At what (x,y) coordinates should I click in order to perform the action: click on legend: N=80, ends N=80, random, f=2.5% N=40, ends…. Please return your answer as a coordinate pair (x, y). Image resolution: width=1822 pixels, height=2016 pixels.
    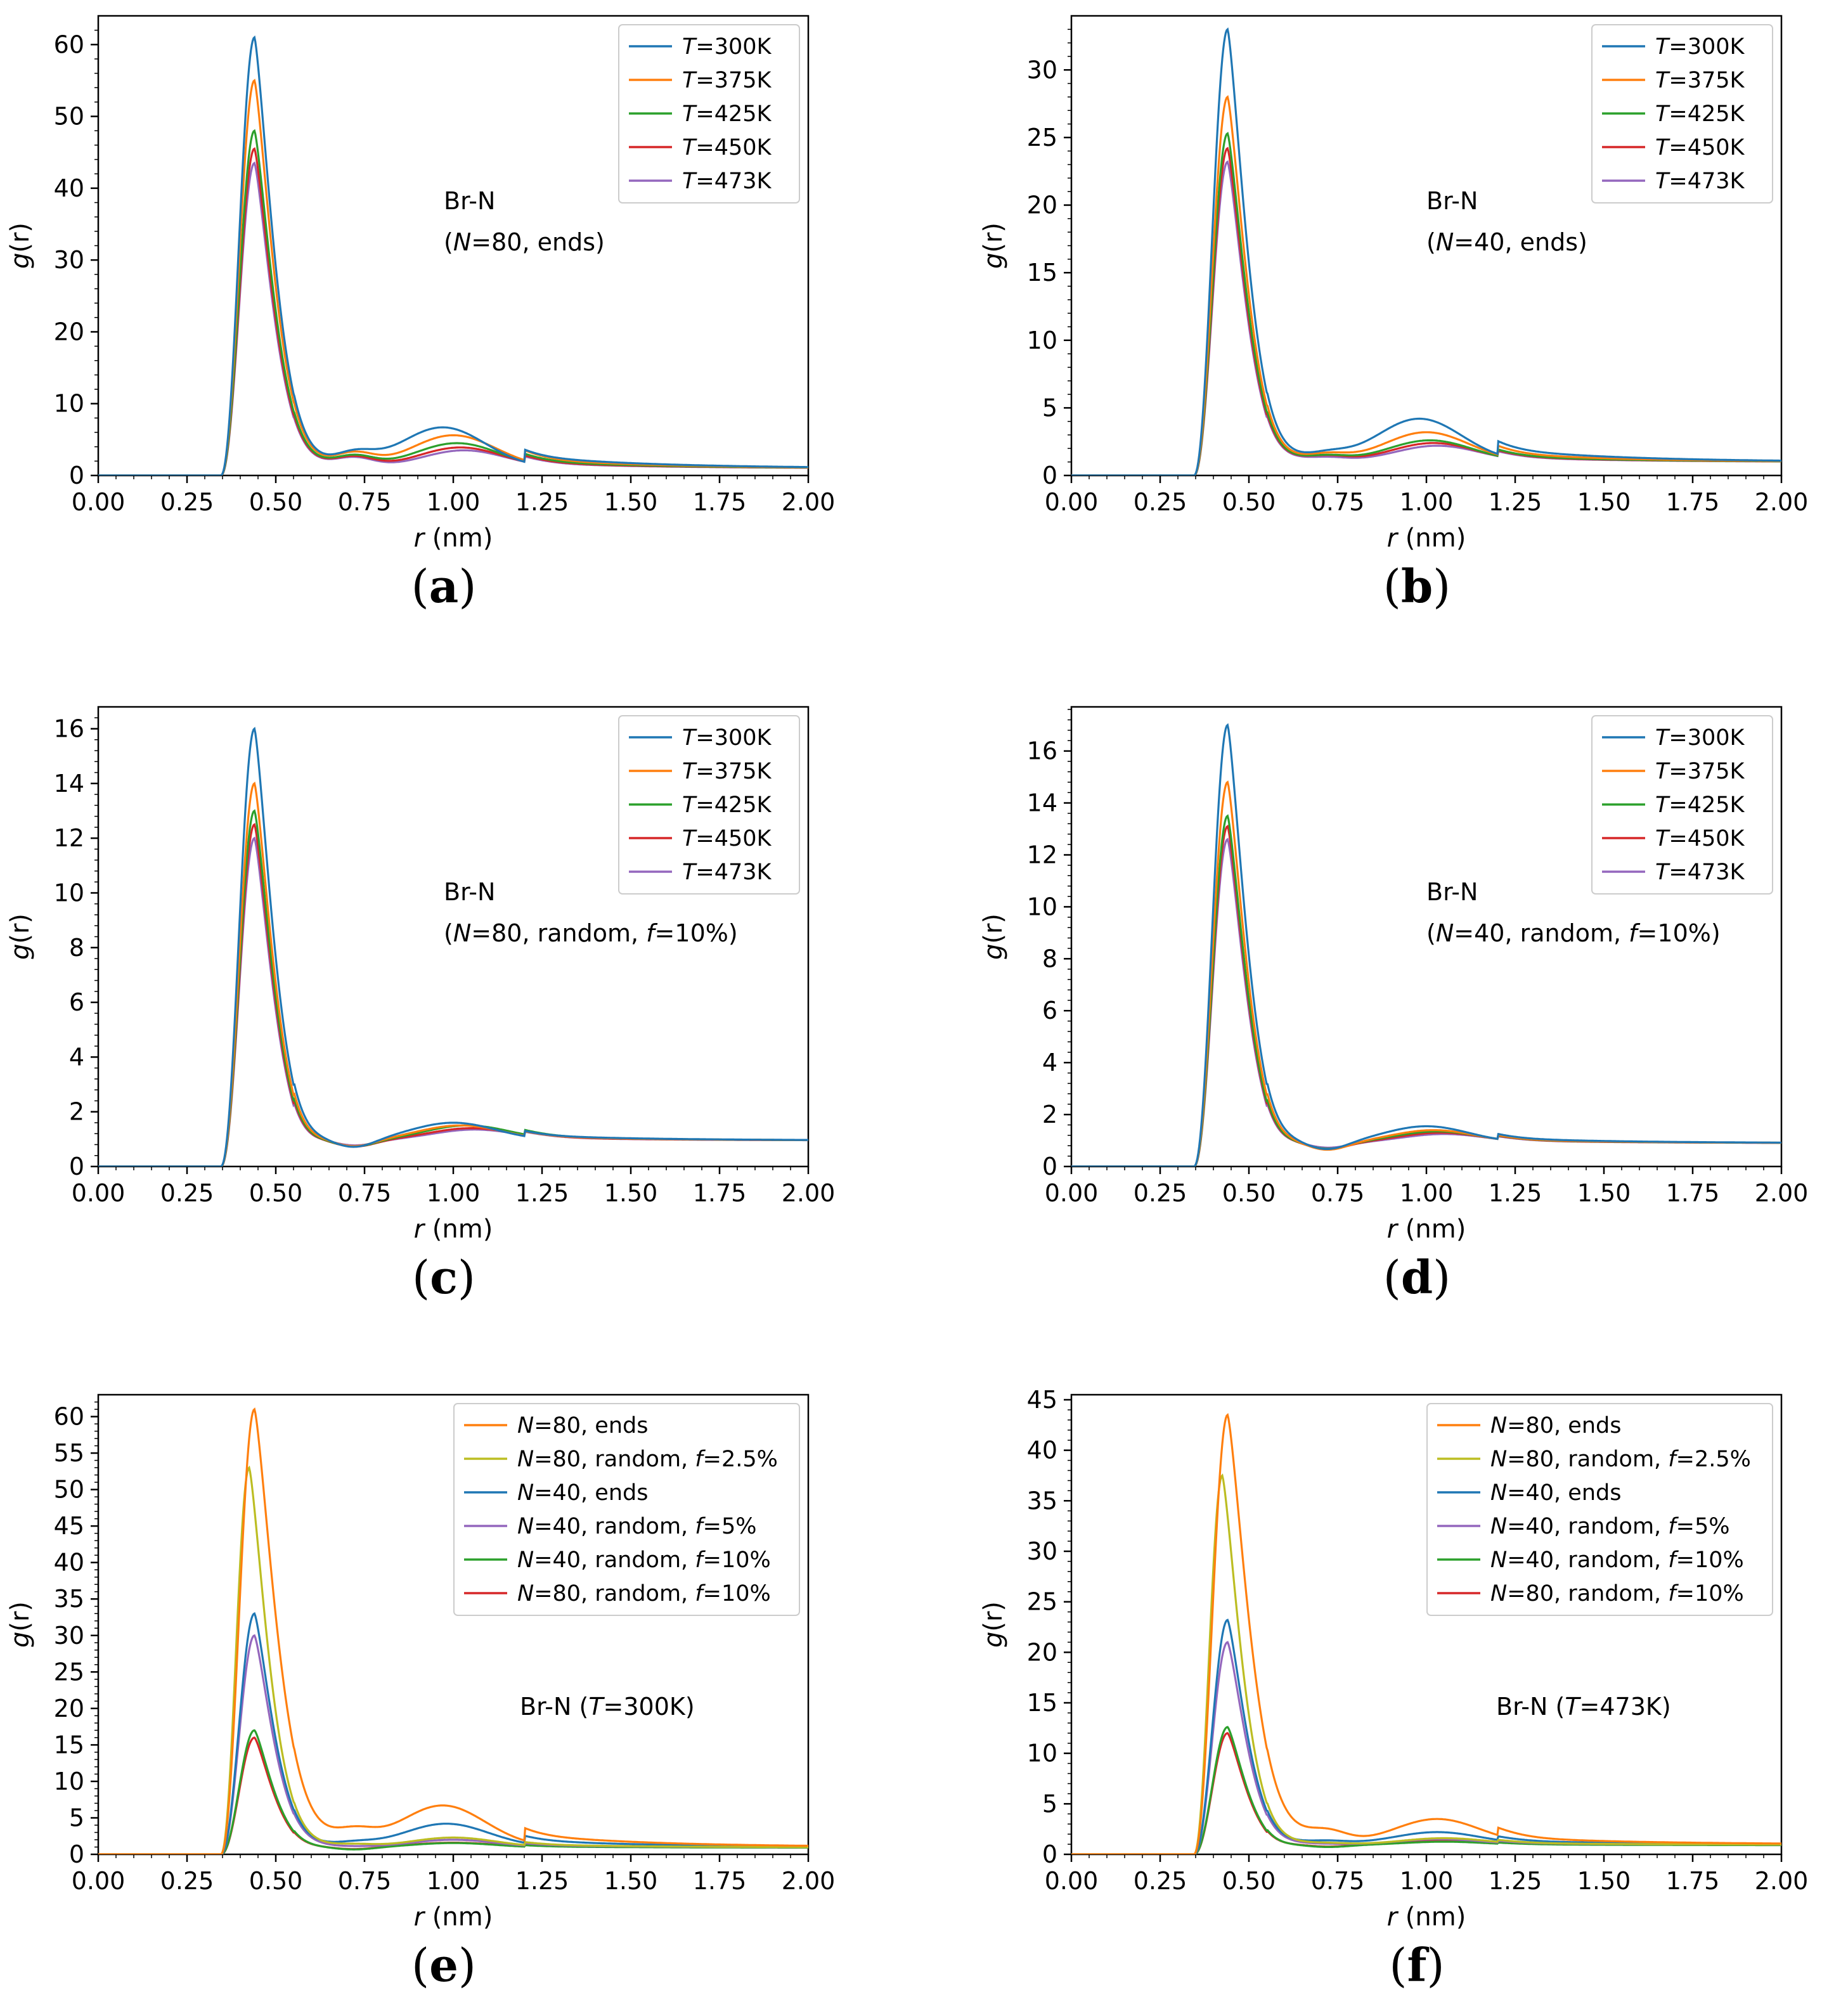
    Looking at the image, I should click on (1599, 1509).